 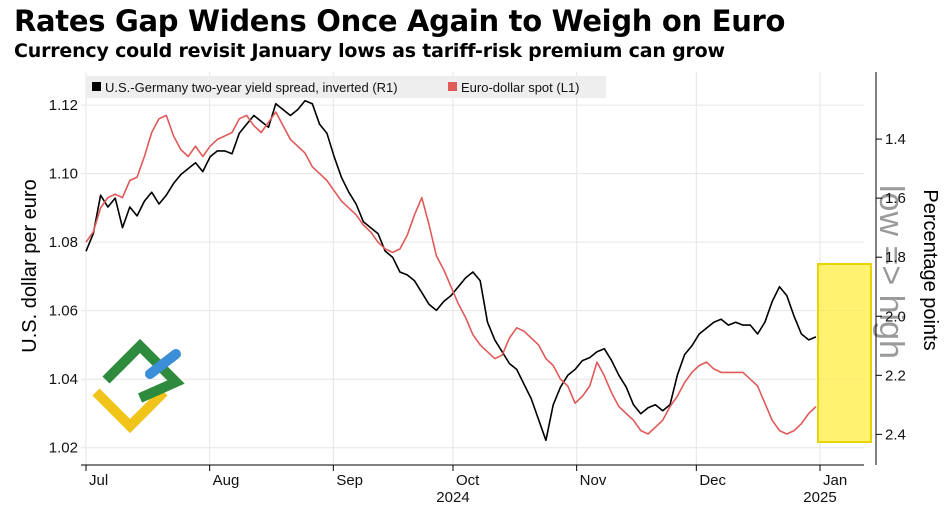 What do you see at coordinates (895, 375) in the screenshot?
I see `right-tick-label: 2.2` at bounding box center [895, 375].